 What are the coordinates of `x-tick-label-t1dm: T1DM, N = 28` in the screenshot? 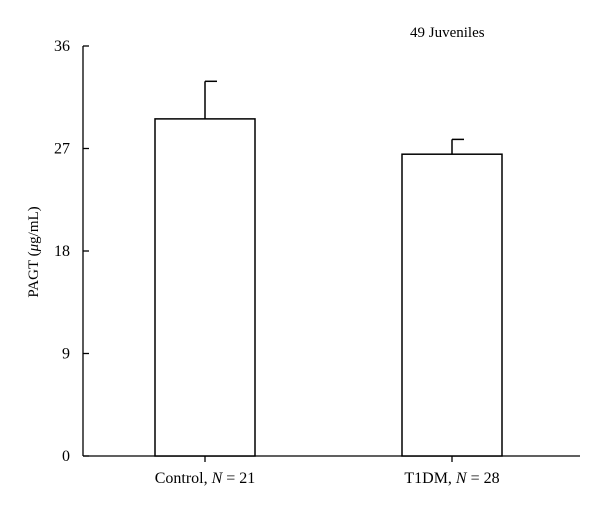 It's located at (451, 478).